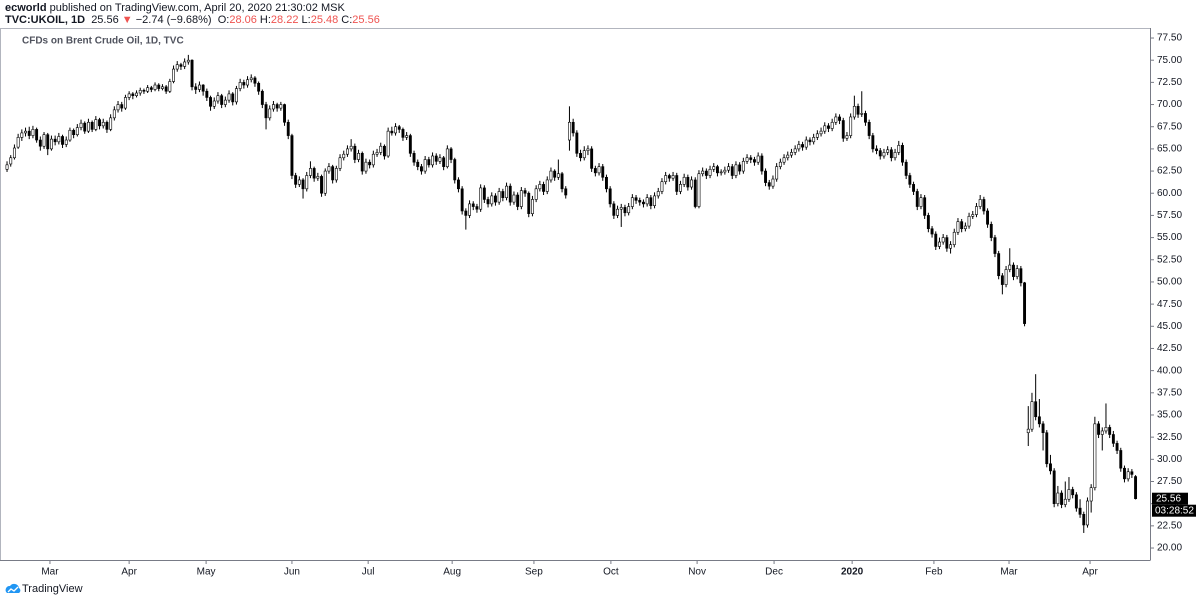  I want to click on y-tick-label: 30.00, so click(1169, 459).